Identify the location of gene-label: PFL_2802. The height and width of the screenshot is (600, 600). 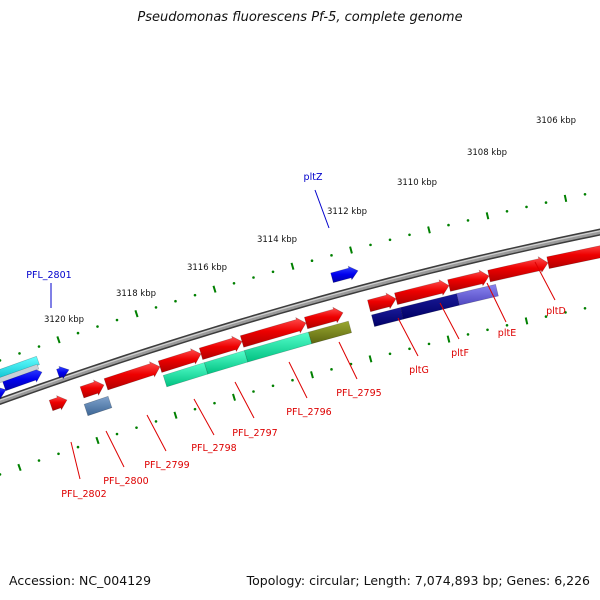
(83, 494).